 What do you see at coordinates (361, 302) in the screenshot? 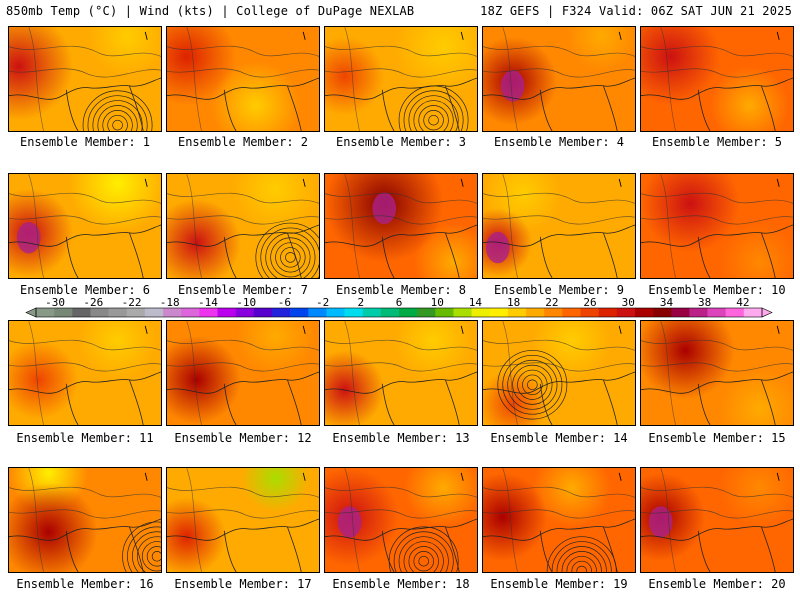
I see `colorbar-tick-label: 2` at bounding box center [361, 302].